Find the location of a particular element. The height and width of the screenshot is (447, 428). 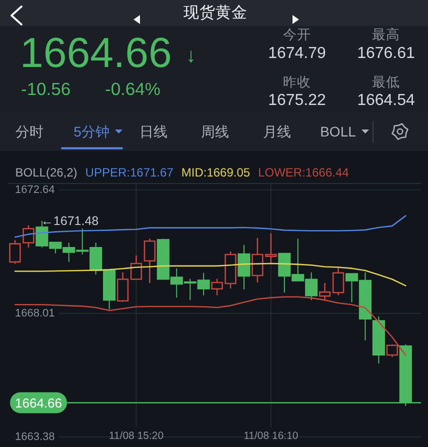

y-tick-label: 1672.64 is located at coordinates (35, 190).